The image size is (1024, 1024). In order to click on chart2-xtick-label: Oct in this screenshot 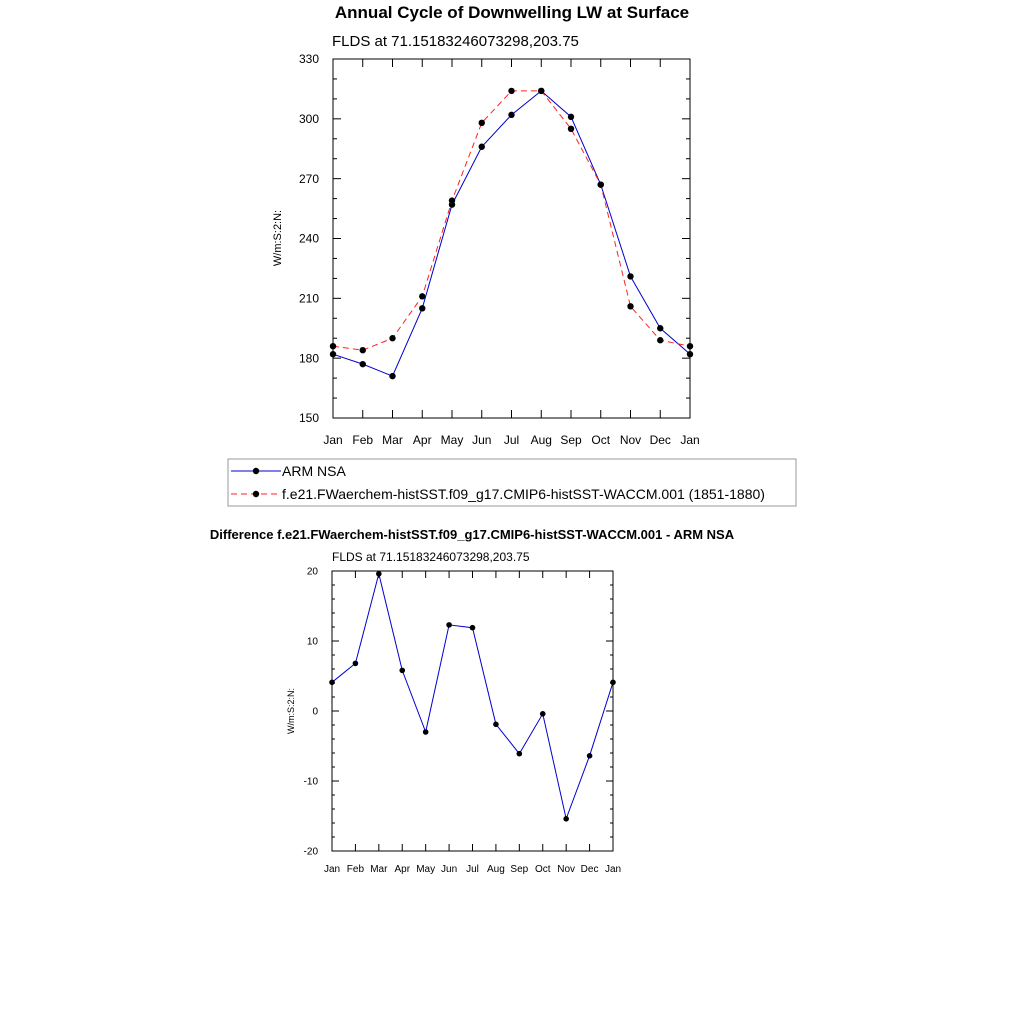, I will do `click(543, 869)`.